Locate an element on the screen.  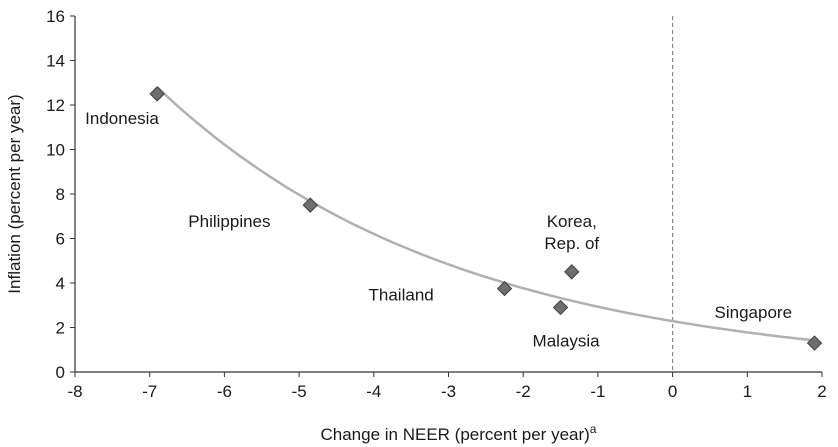
data-label-line: Thailand is located at coordinates (401, 295).